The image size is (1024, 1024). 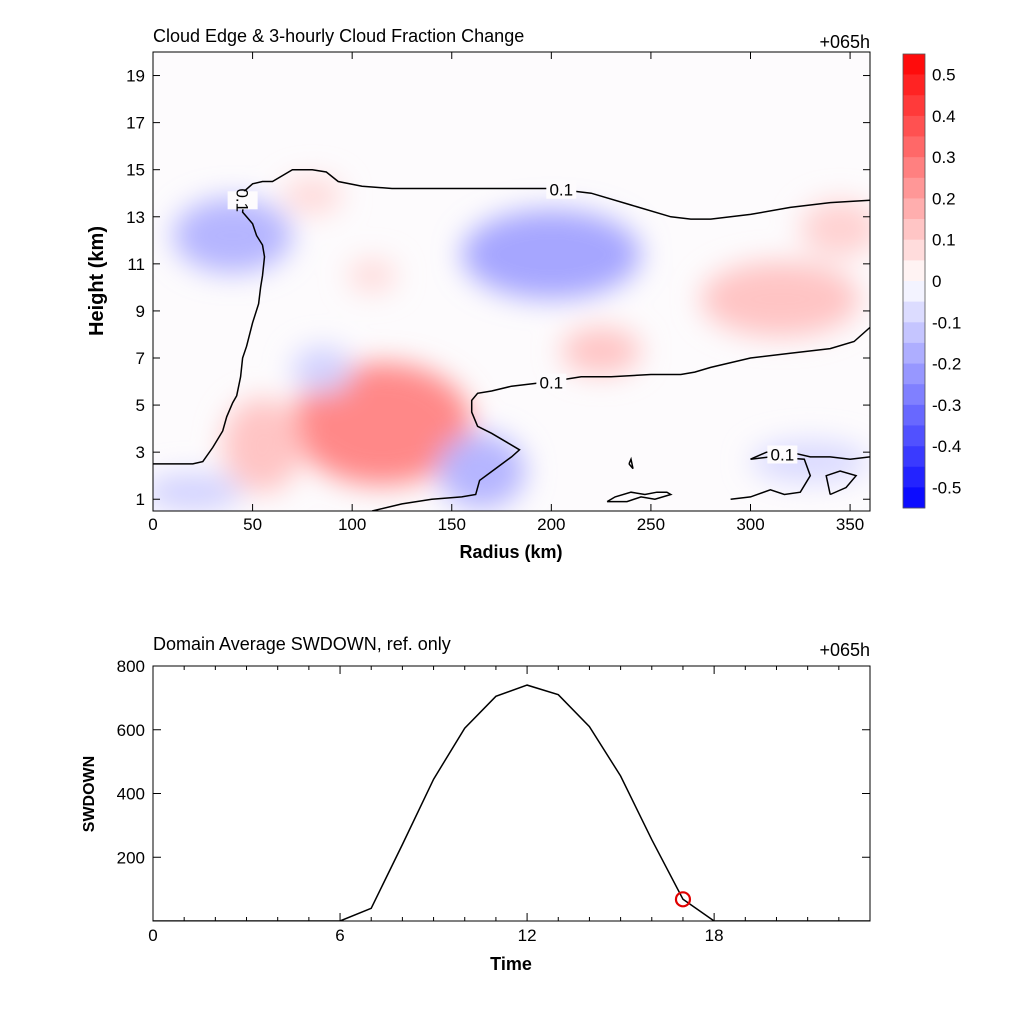 What do you see at coordinates (152, 524) in the screenshot?
I see `top-x-tick-label: 0` at bounding box center [152, 524].